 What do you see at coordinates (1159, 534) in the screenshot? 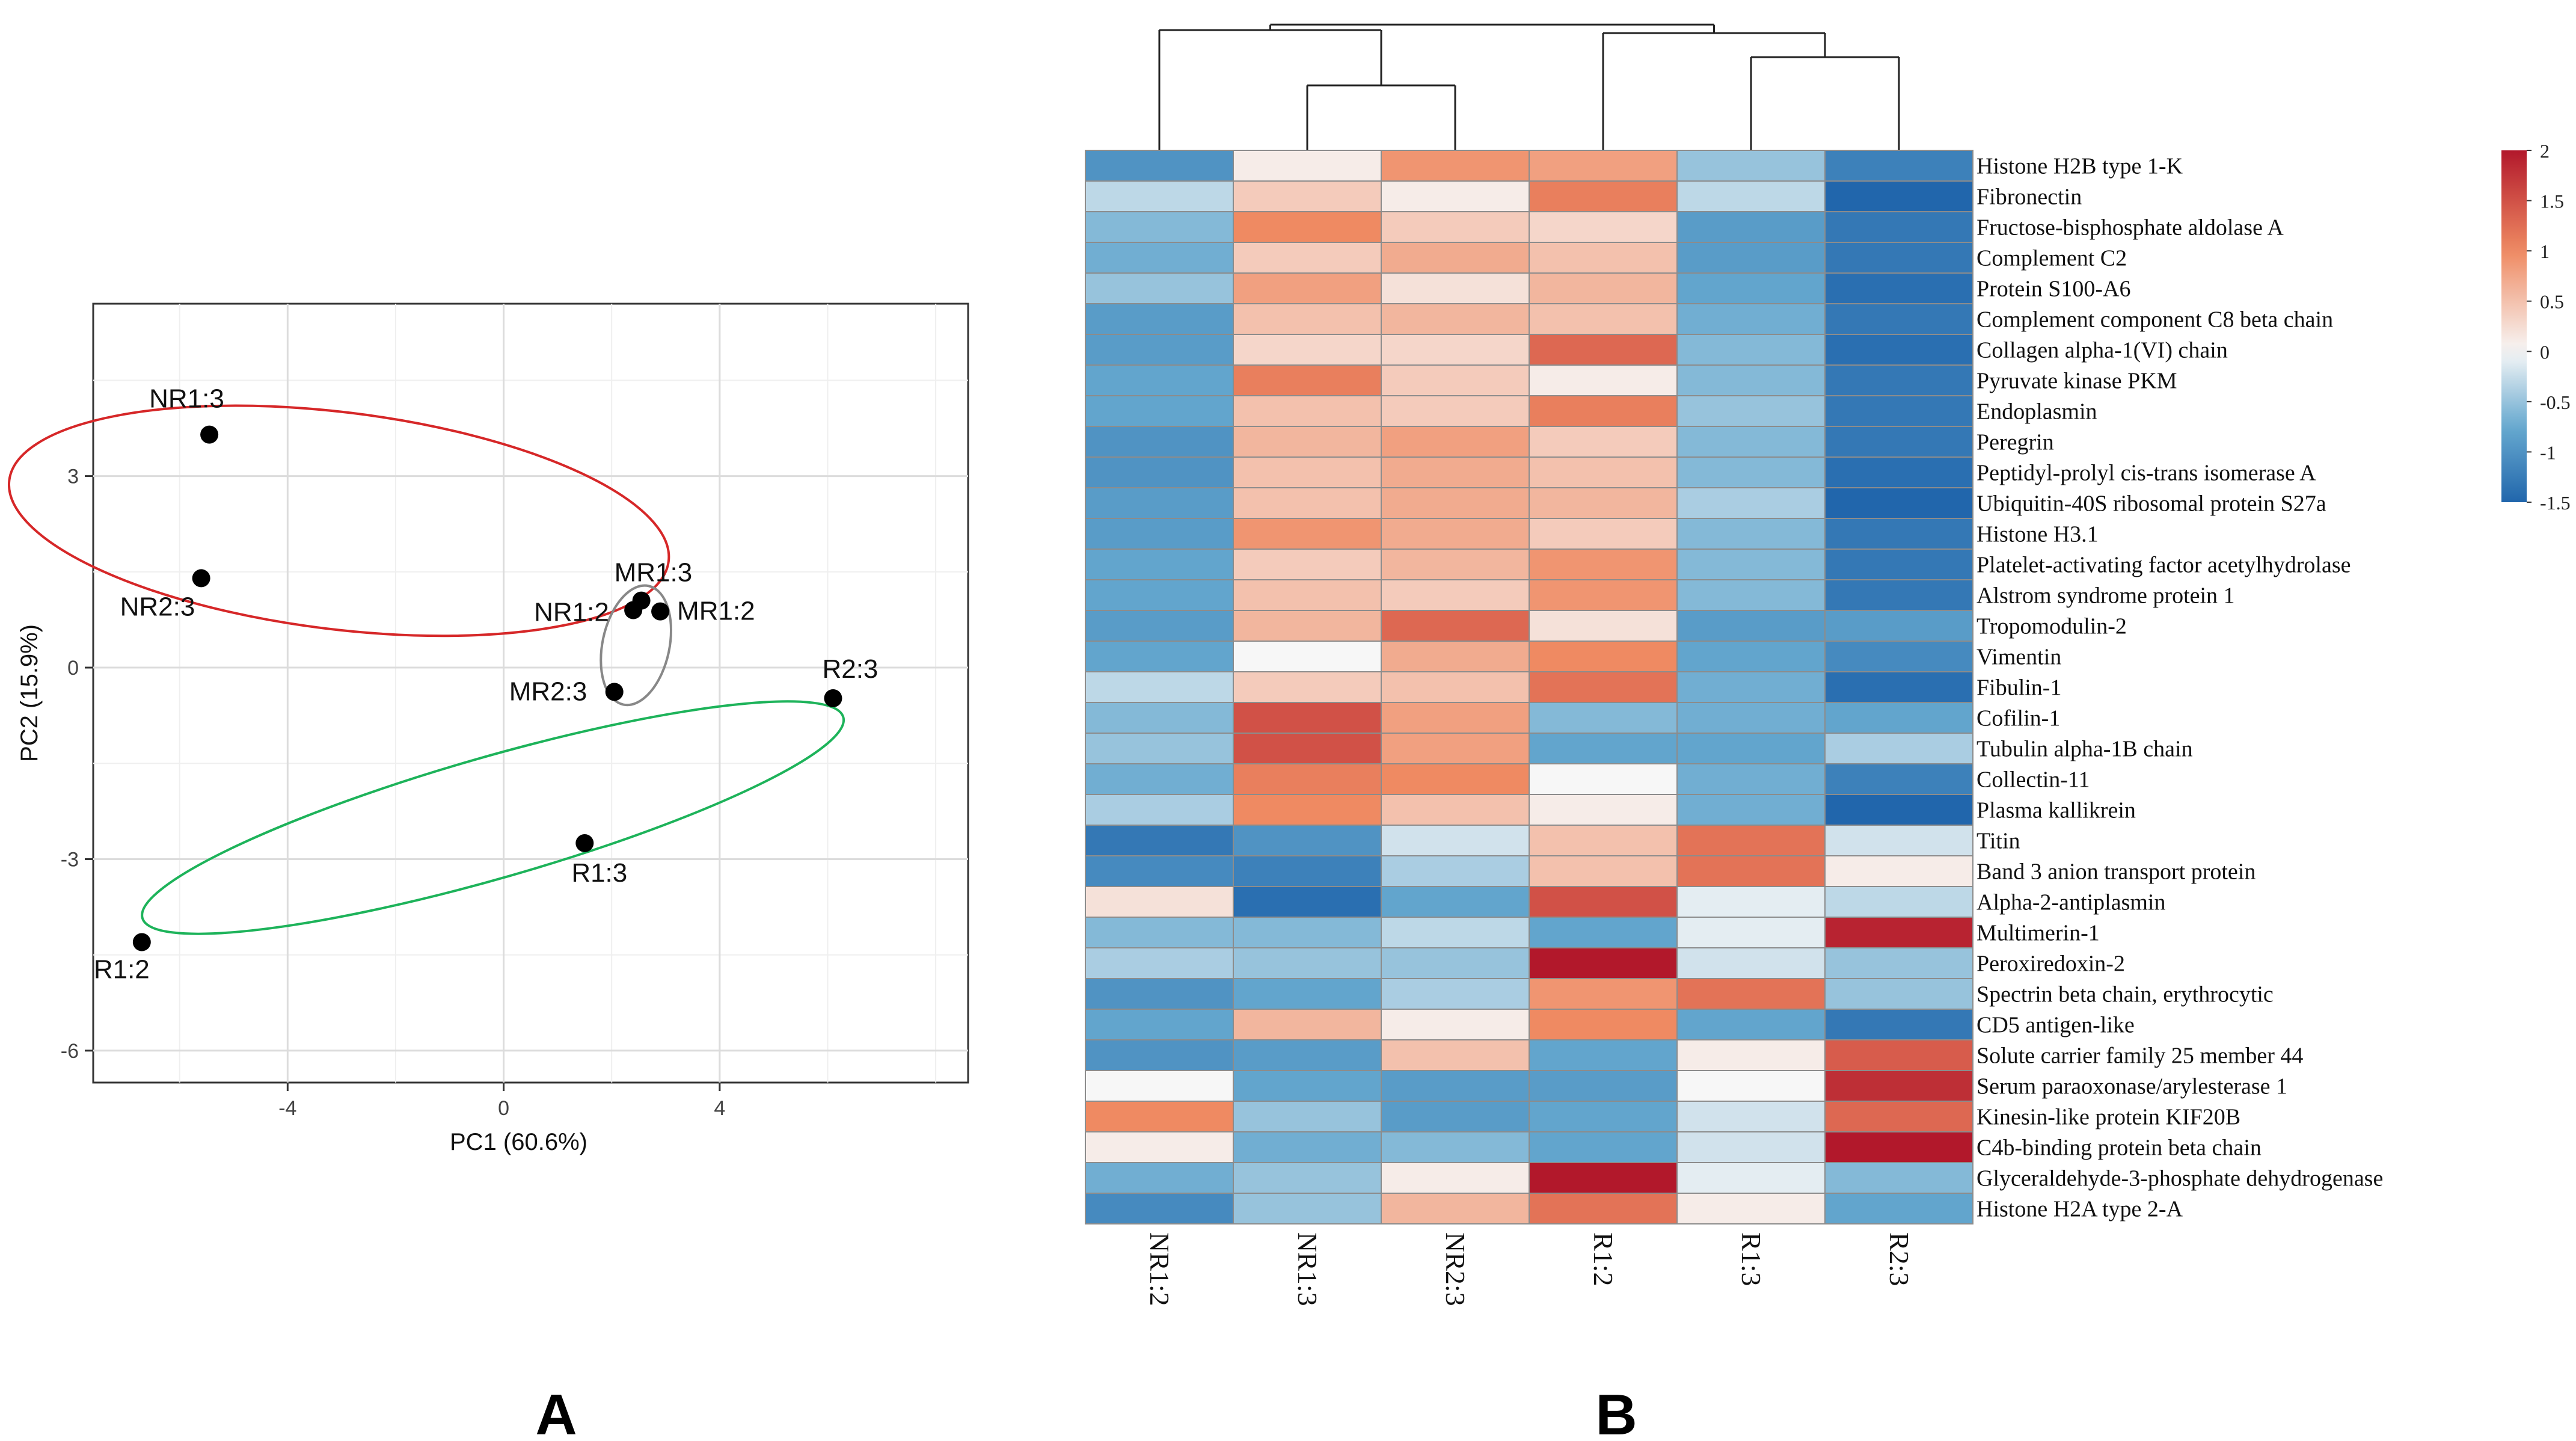
I see `heatmap-cell-r12-c0` at bounding box center [1159, 534].